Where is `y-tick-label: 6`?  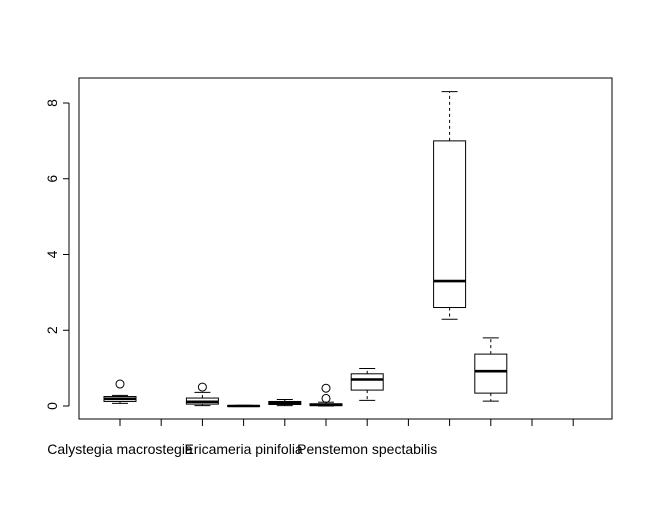
y-tick-label: 6 is located at coordinates (52, 179).